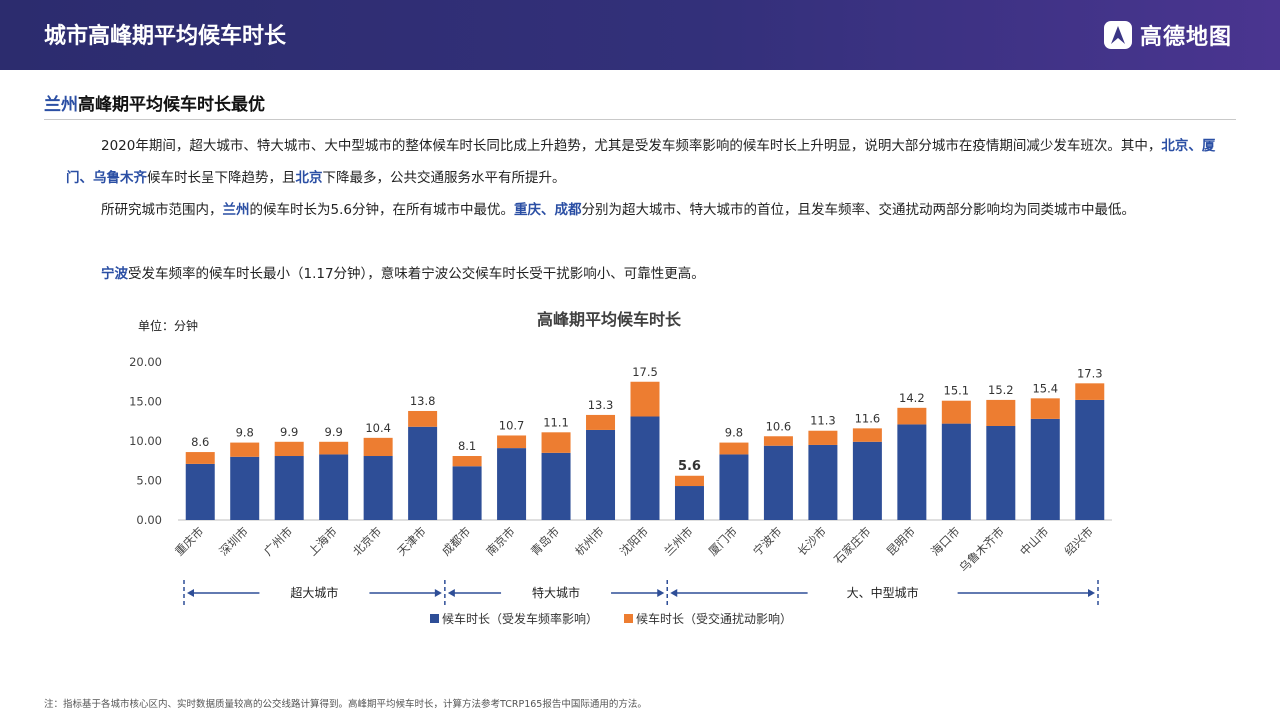 The height and width of the screenshot is (720, 1280). What do you see at coordinates (149, 520) in the screenshot?
I see `y-tick-label: 0.00` at bounding box center [149, 520].